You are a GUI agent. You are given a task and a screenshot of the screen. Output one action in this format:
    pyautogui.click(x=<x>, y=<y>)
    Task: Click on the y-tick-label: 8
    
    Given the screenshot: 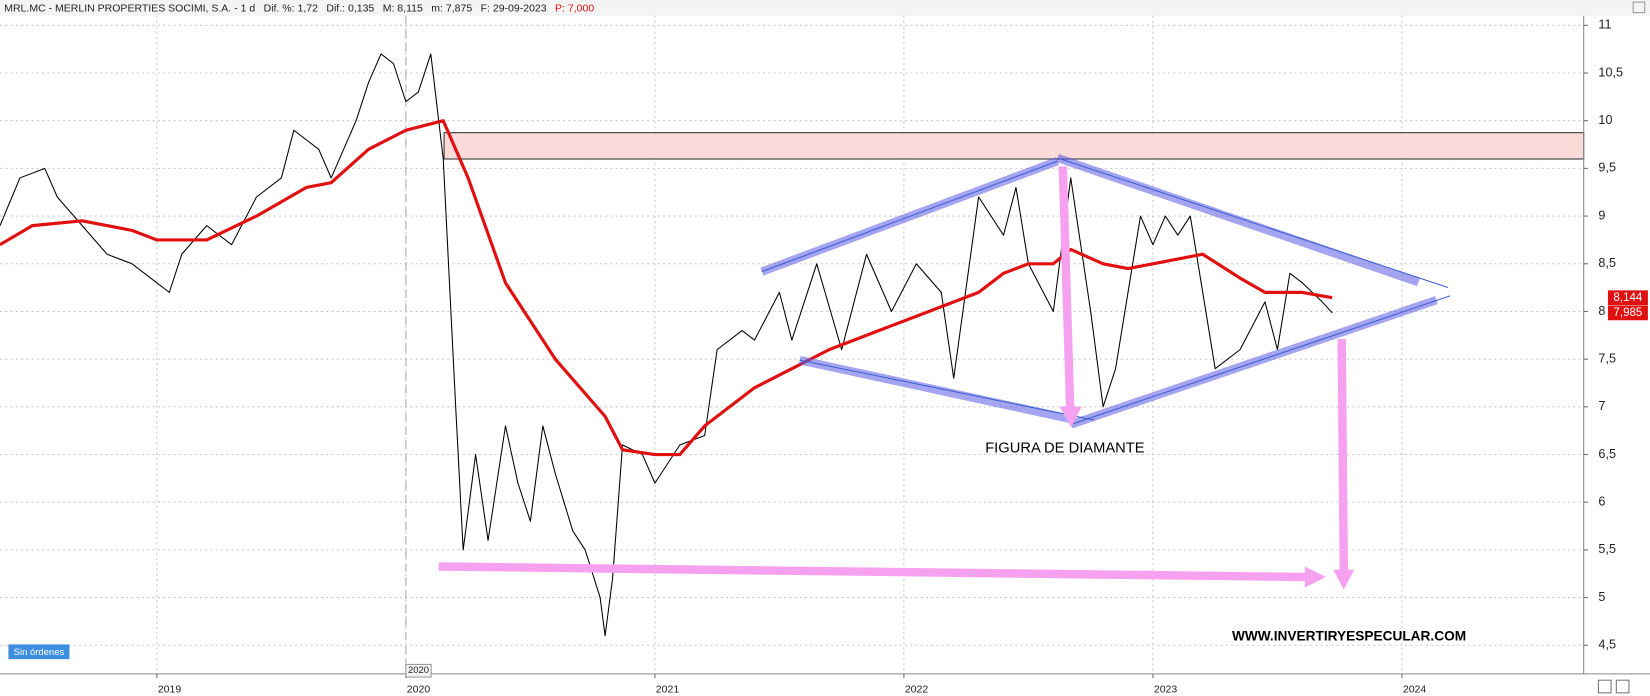 What is the action you would take?
    pyautogui.click(x=1601, y=311)
    